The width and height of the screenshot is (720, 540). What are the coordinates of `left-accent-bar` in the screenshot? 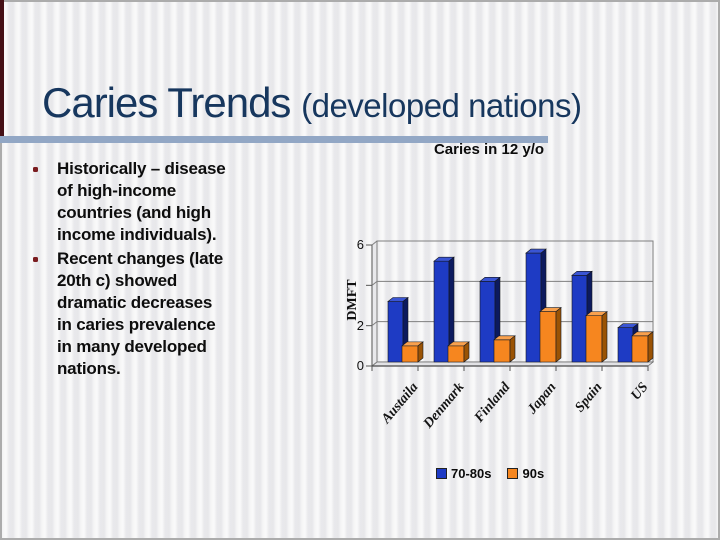 It's located at (2, 68).